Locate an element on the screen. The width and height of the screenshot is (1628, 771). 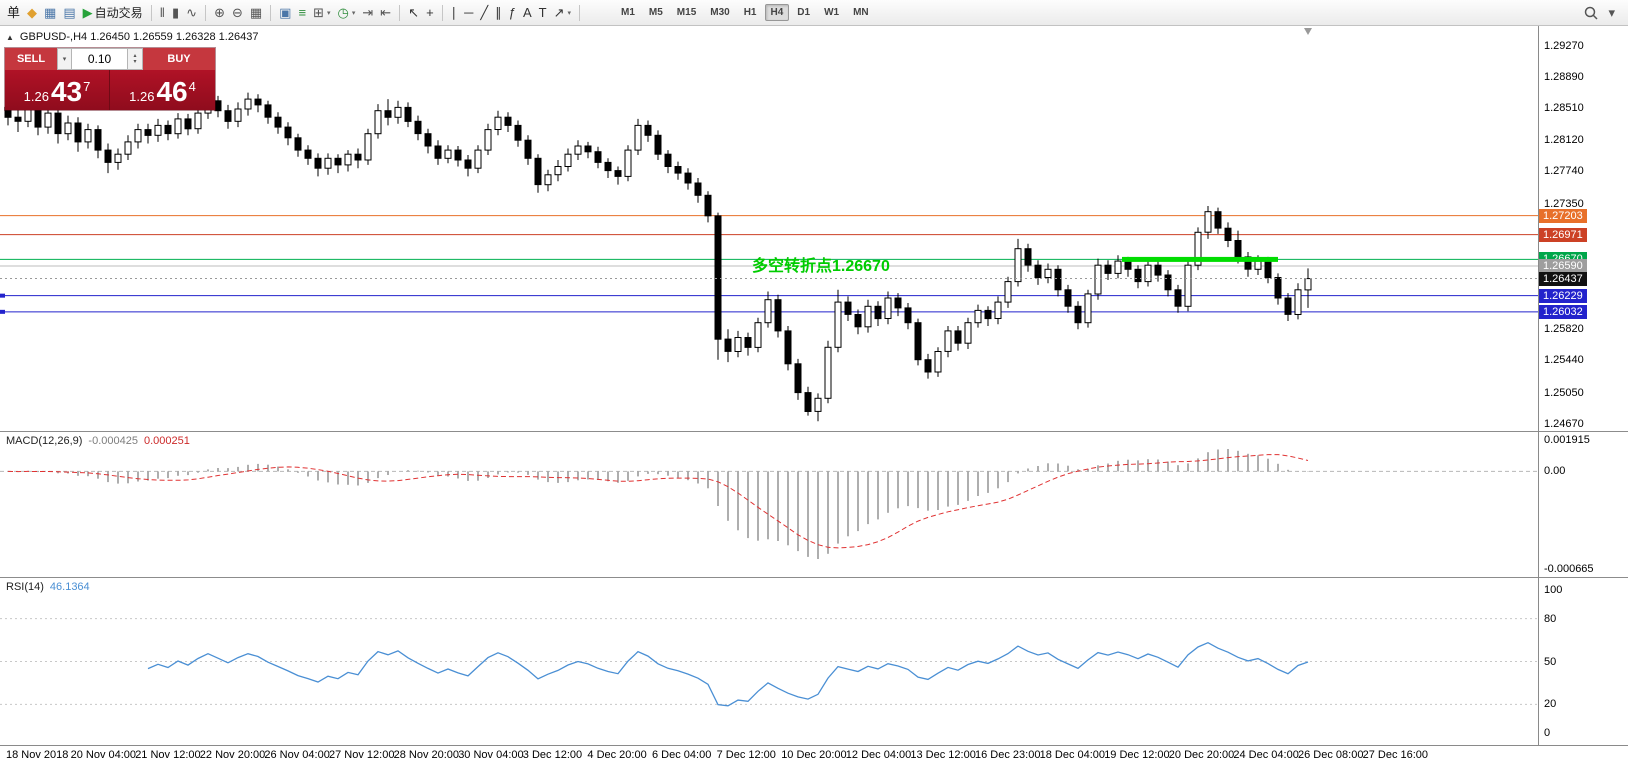
timeframe-m30: M30 is located at coordinates (720, 12).